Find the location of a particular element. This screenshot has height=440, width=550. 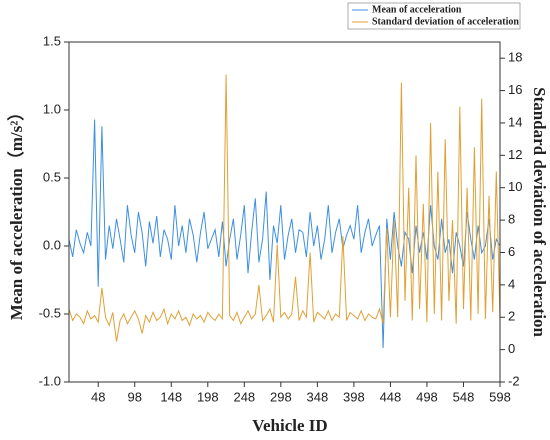

y-tick-label: 0.0 is located at coordinates (52, 244).